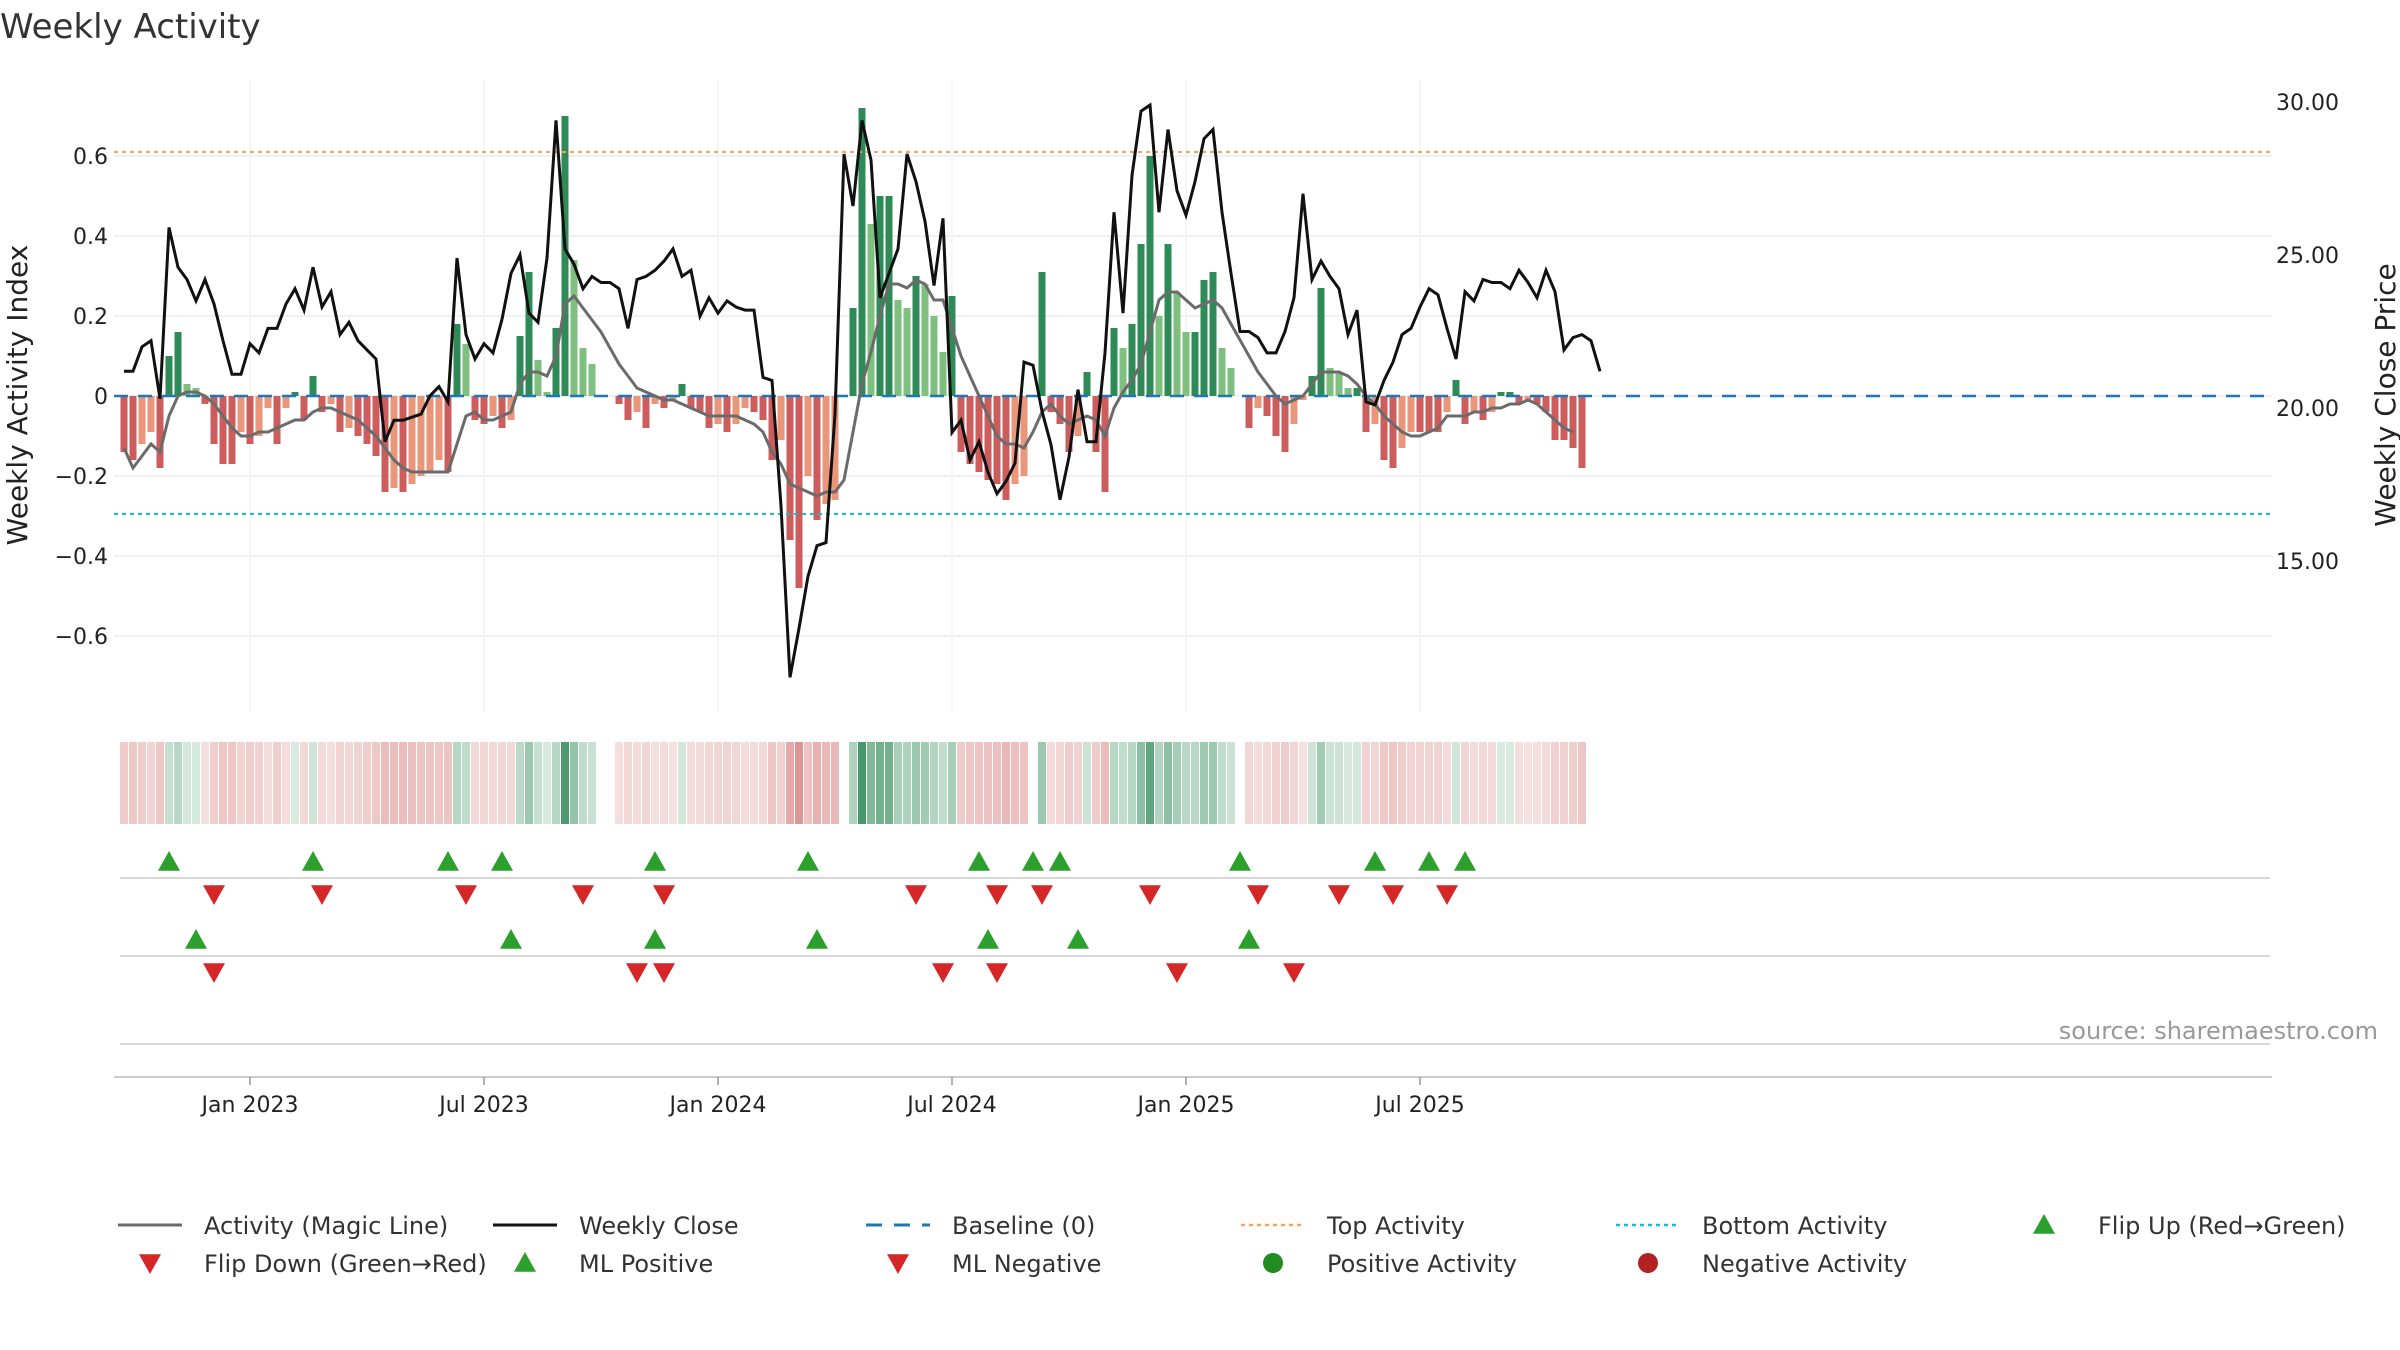  What do you see at coordinates (646, 1264) in the screenshot?
I see `legend-label: ML Positive` at bounding box center [646, 1264].